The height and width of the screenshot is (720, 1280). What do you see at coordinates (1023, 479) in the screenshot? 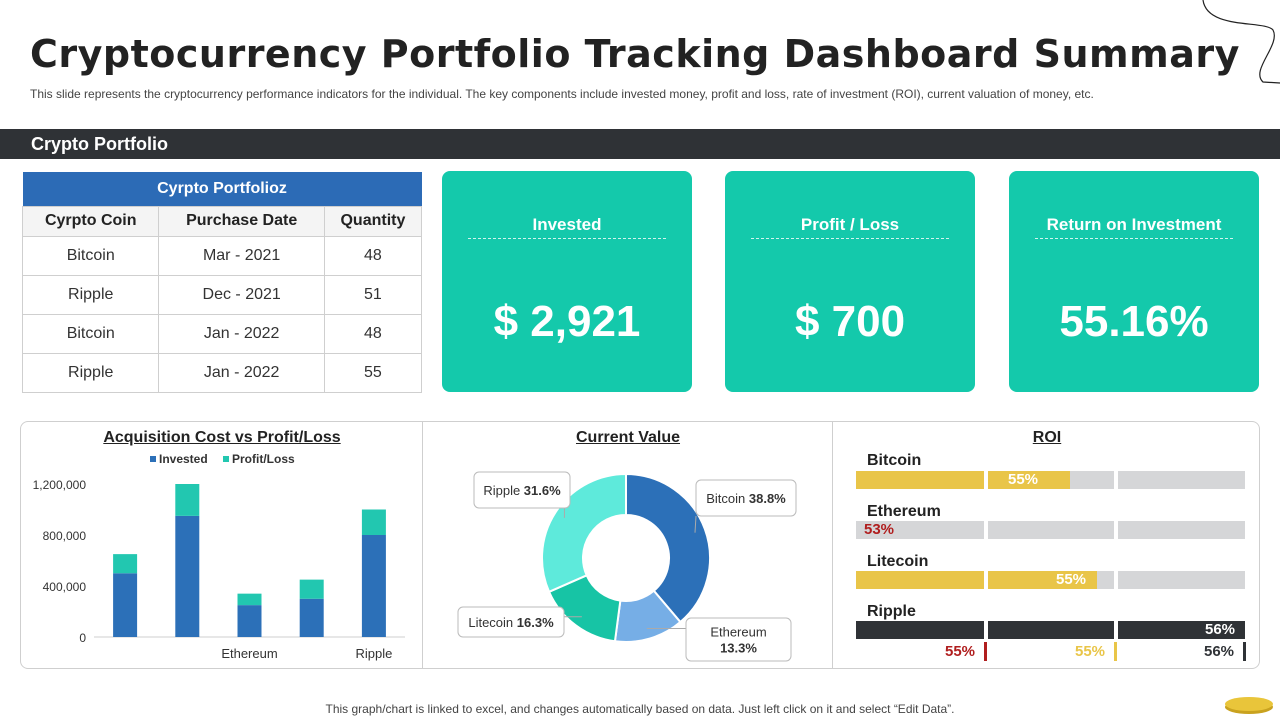
I see `roi-value-bitcoin: 55%` at bounding box center [1023, 479].